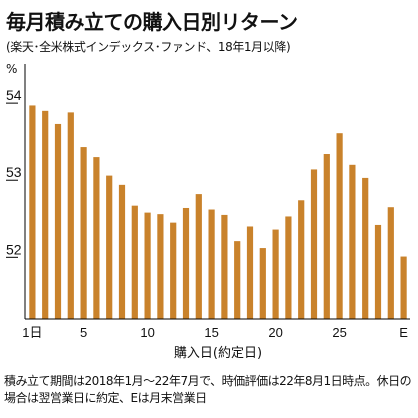 The width and height of the screenshot is (418, 418). Describe the element at coordinates (152, 22) in the screenshot. I see `chart-title: 毎月積み立ての購入日別リターン` at that location.